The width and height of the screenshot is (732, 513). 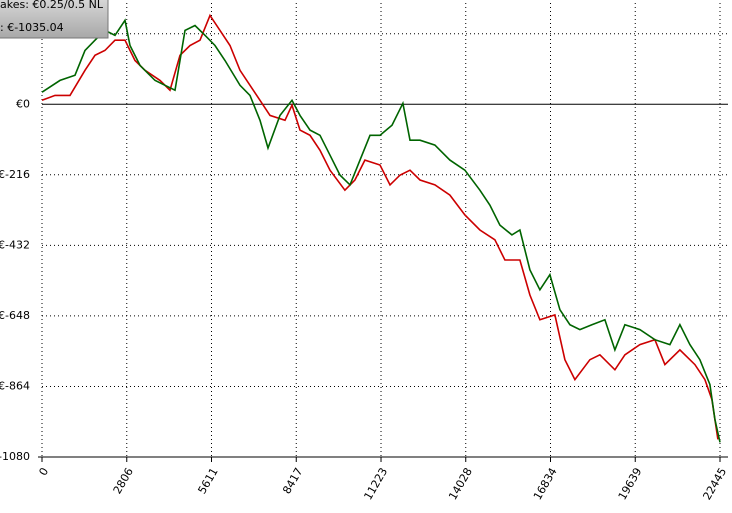 I want to click on y-tick-label: €-864, so click(x=15, y=385).